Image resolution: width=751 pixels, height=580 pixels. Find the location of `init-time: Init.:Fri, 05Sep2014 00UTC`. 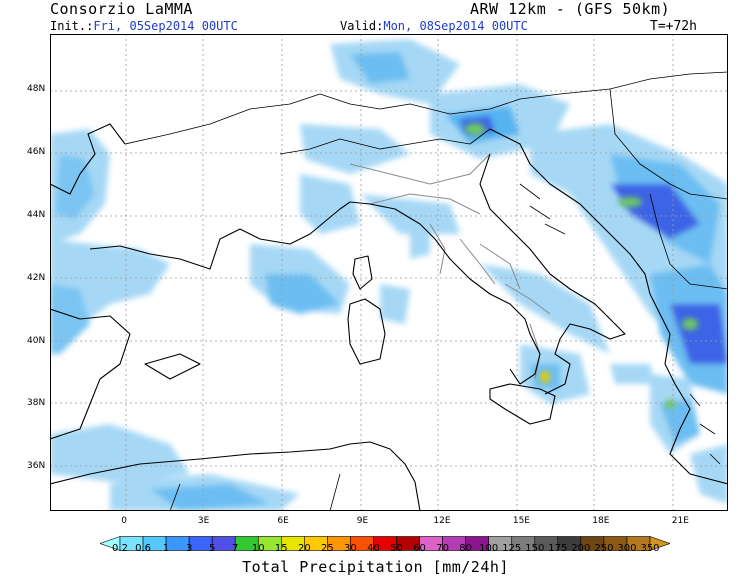

init-time: Init.:Fri, 05Sep2014 00UTC is located at coordinates (144, 26).